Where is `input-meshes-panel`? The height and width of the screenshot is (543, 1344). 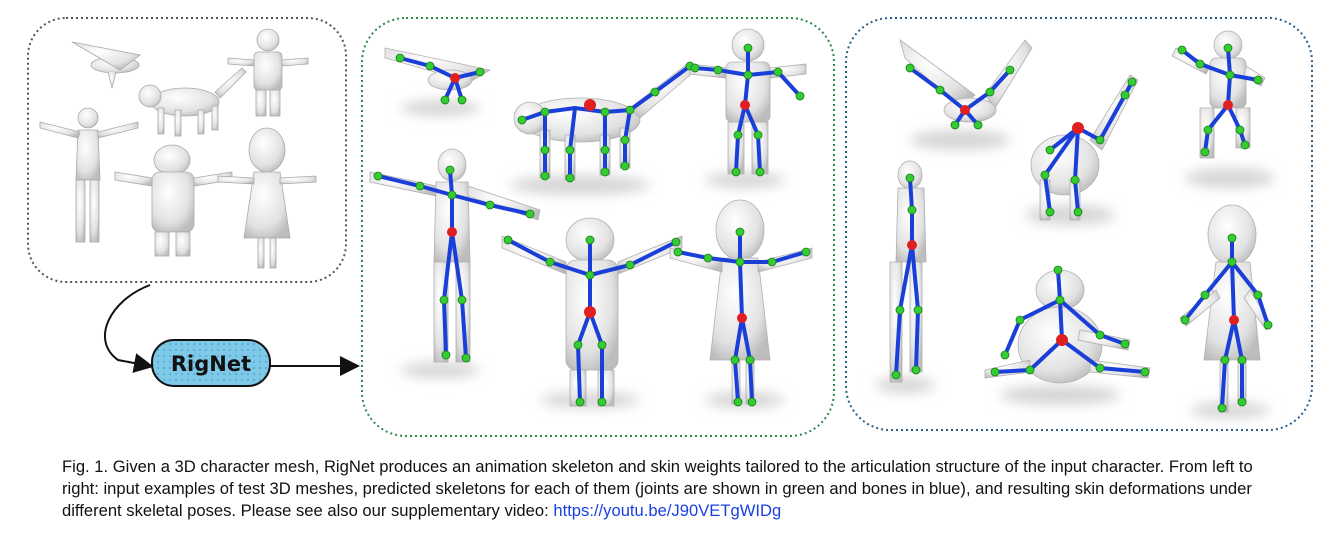
input-meshes-panel is located at coordinates (187, 150).